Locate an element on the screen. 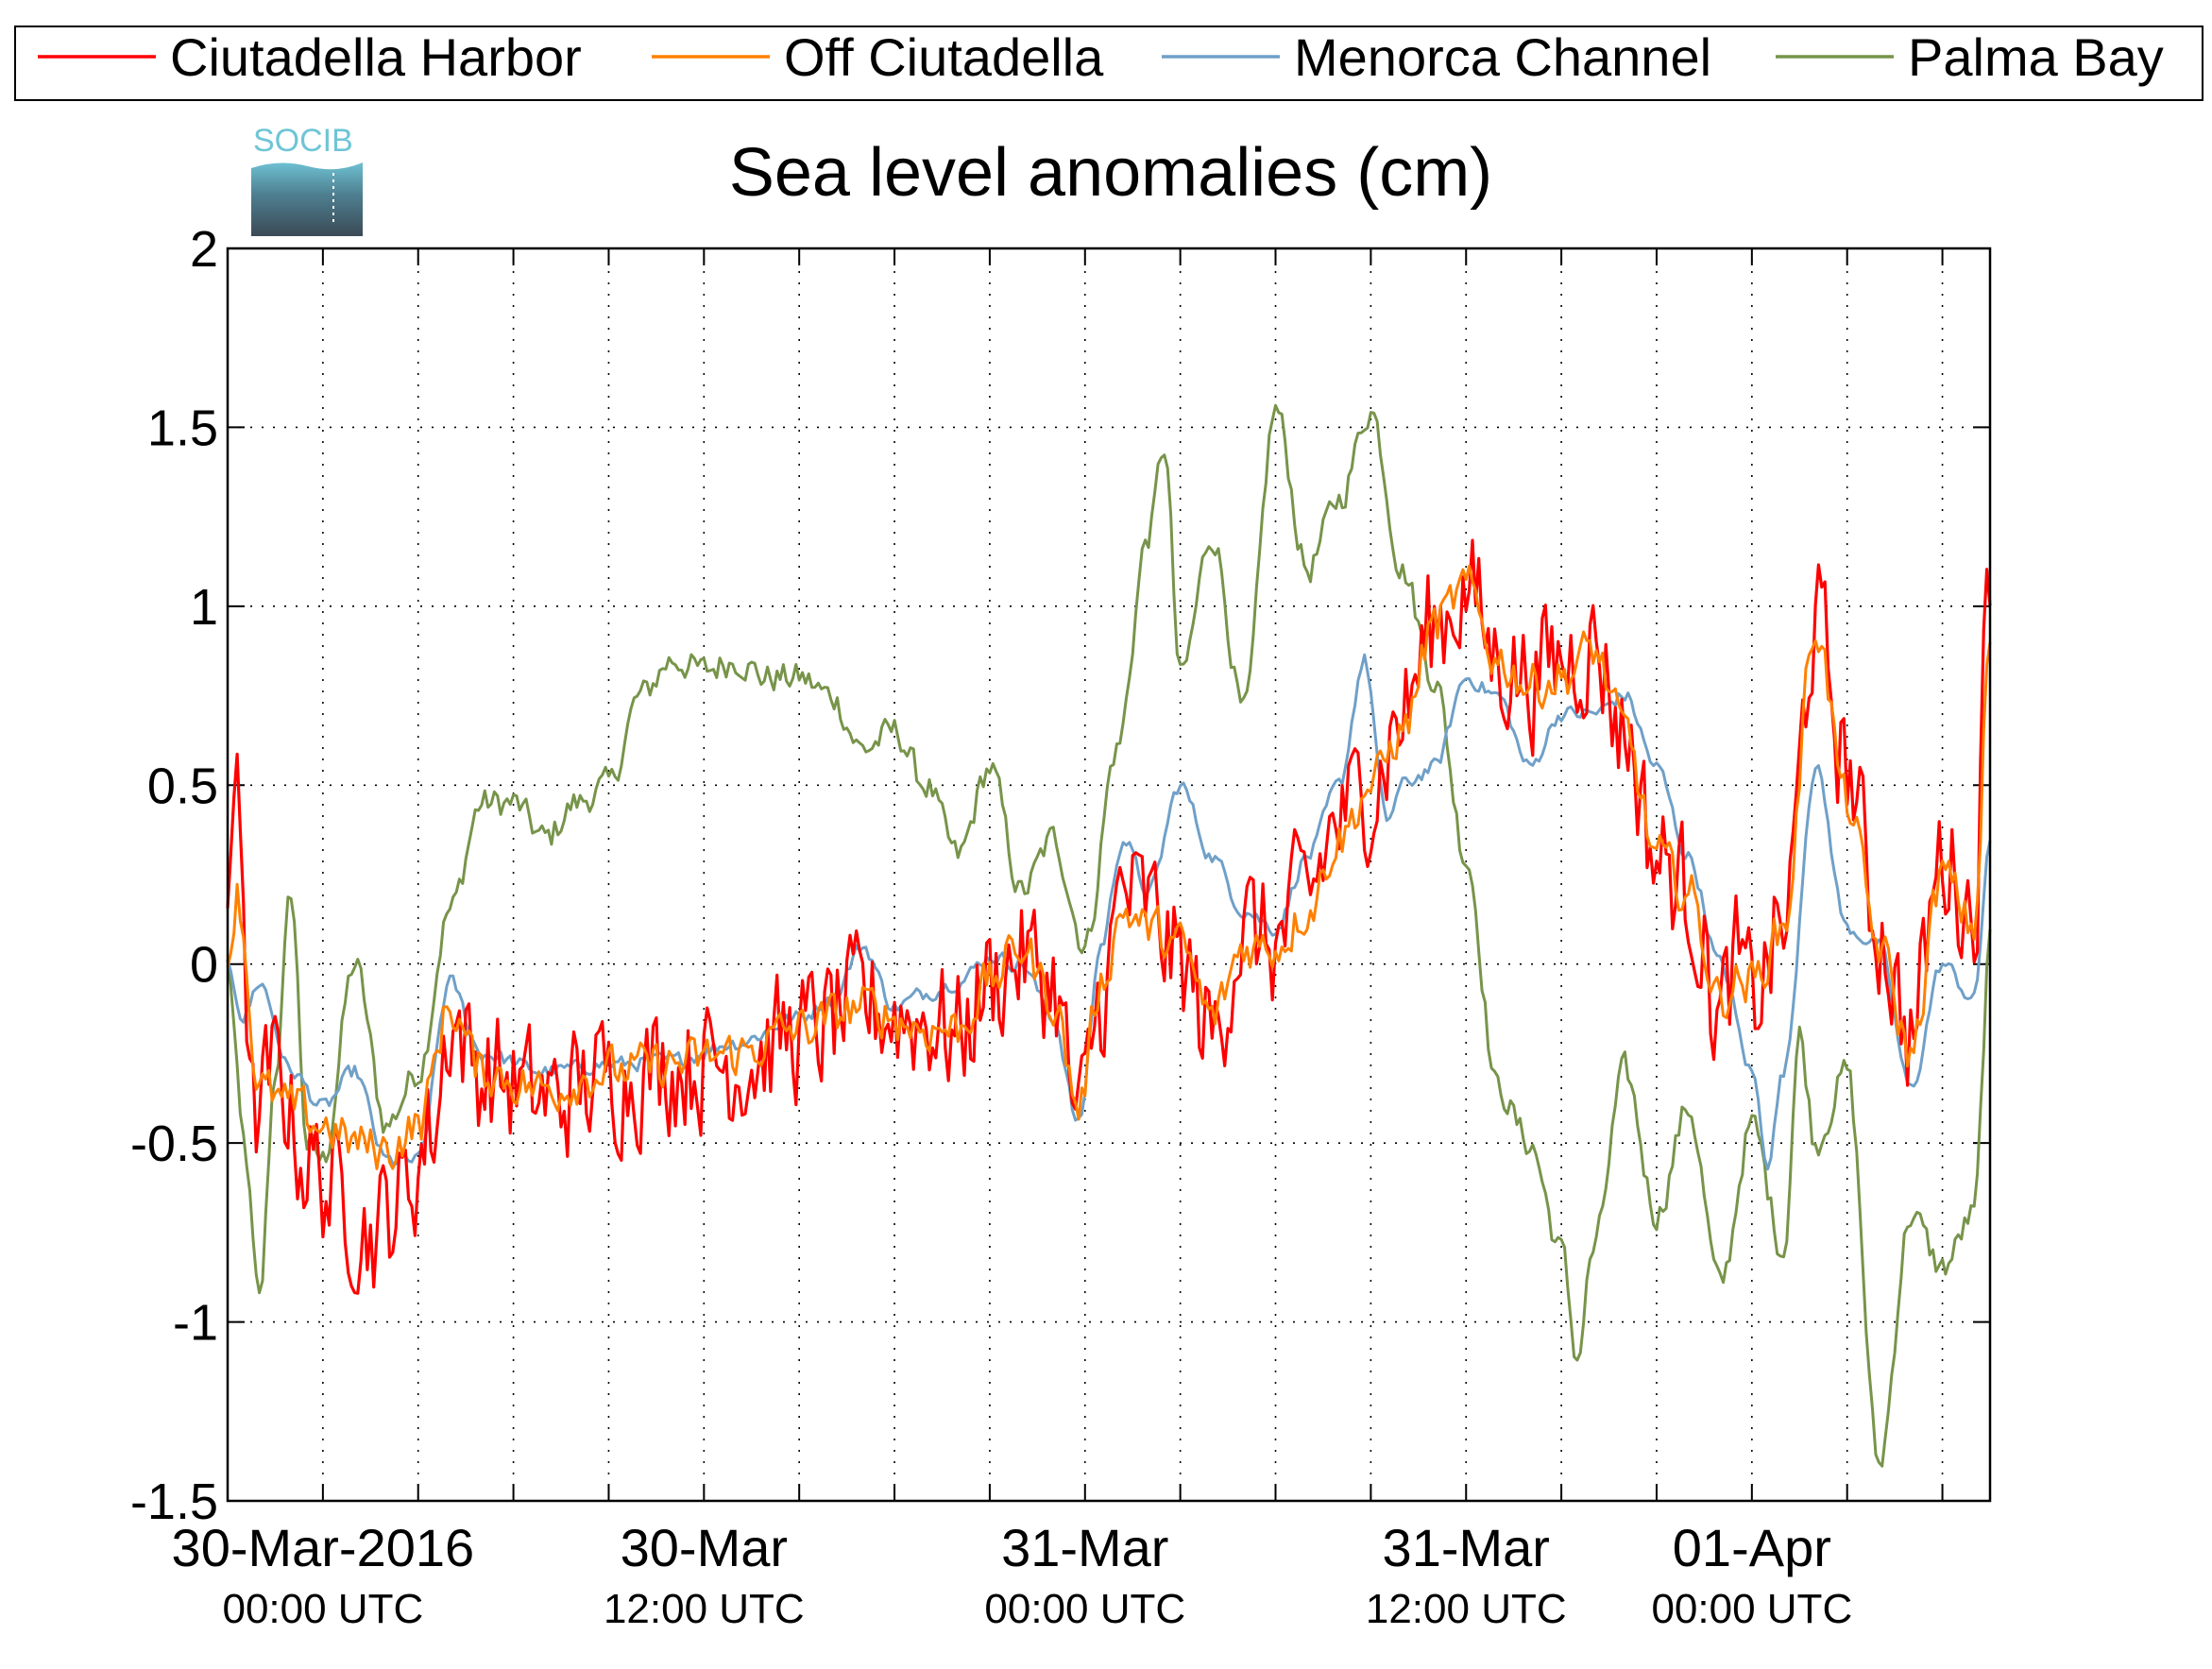 The height and width of the screenshot is (1669, 2212). x-tick-label-date: 01-Apr is located at coordinates (1752, 1548).